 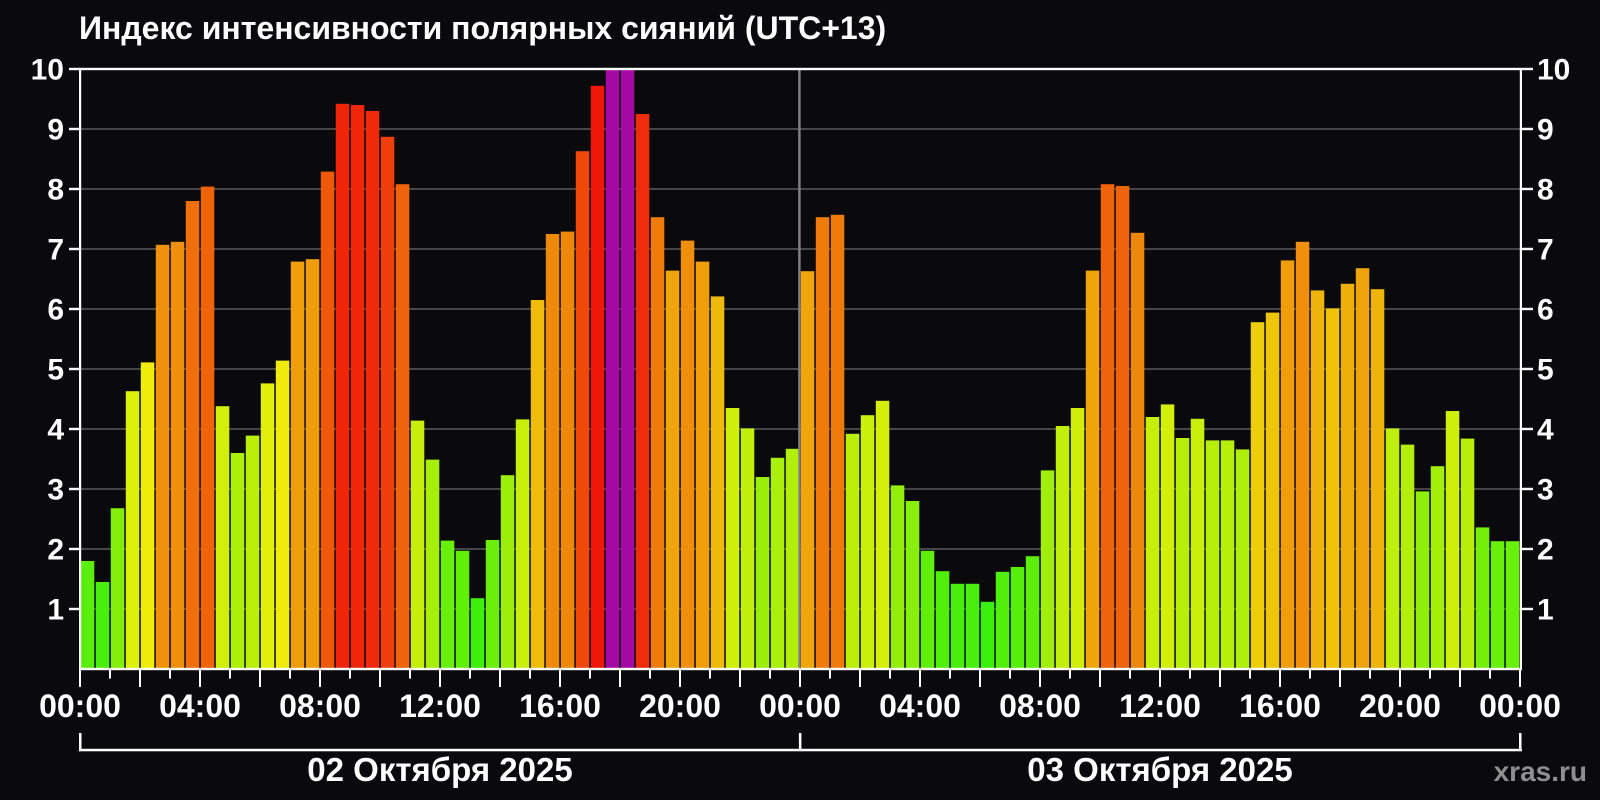 I want to click on svg-text: 03 Октября 2025, so click(x=1159, y=769).